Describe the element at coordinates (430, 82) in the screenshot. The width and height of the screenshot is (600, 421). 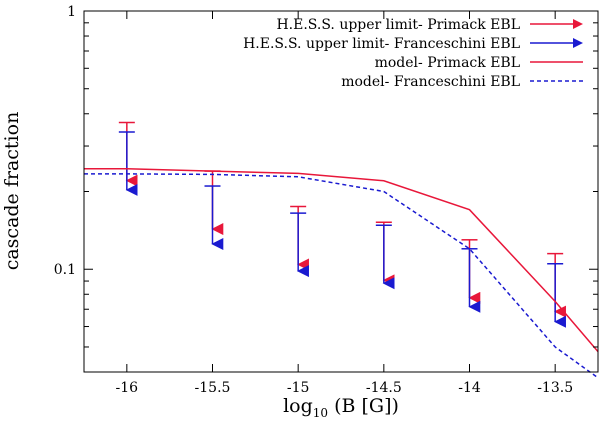
I see `legend-label: model- Franceschini EBL` at that location.